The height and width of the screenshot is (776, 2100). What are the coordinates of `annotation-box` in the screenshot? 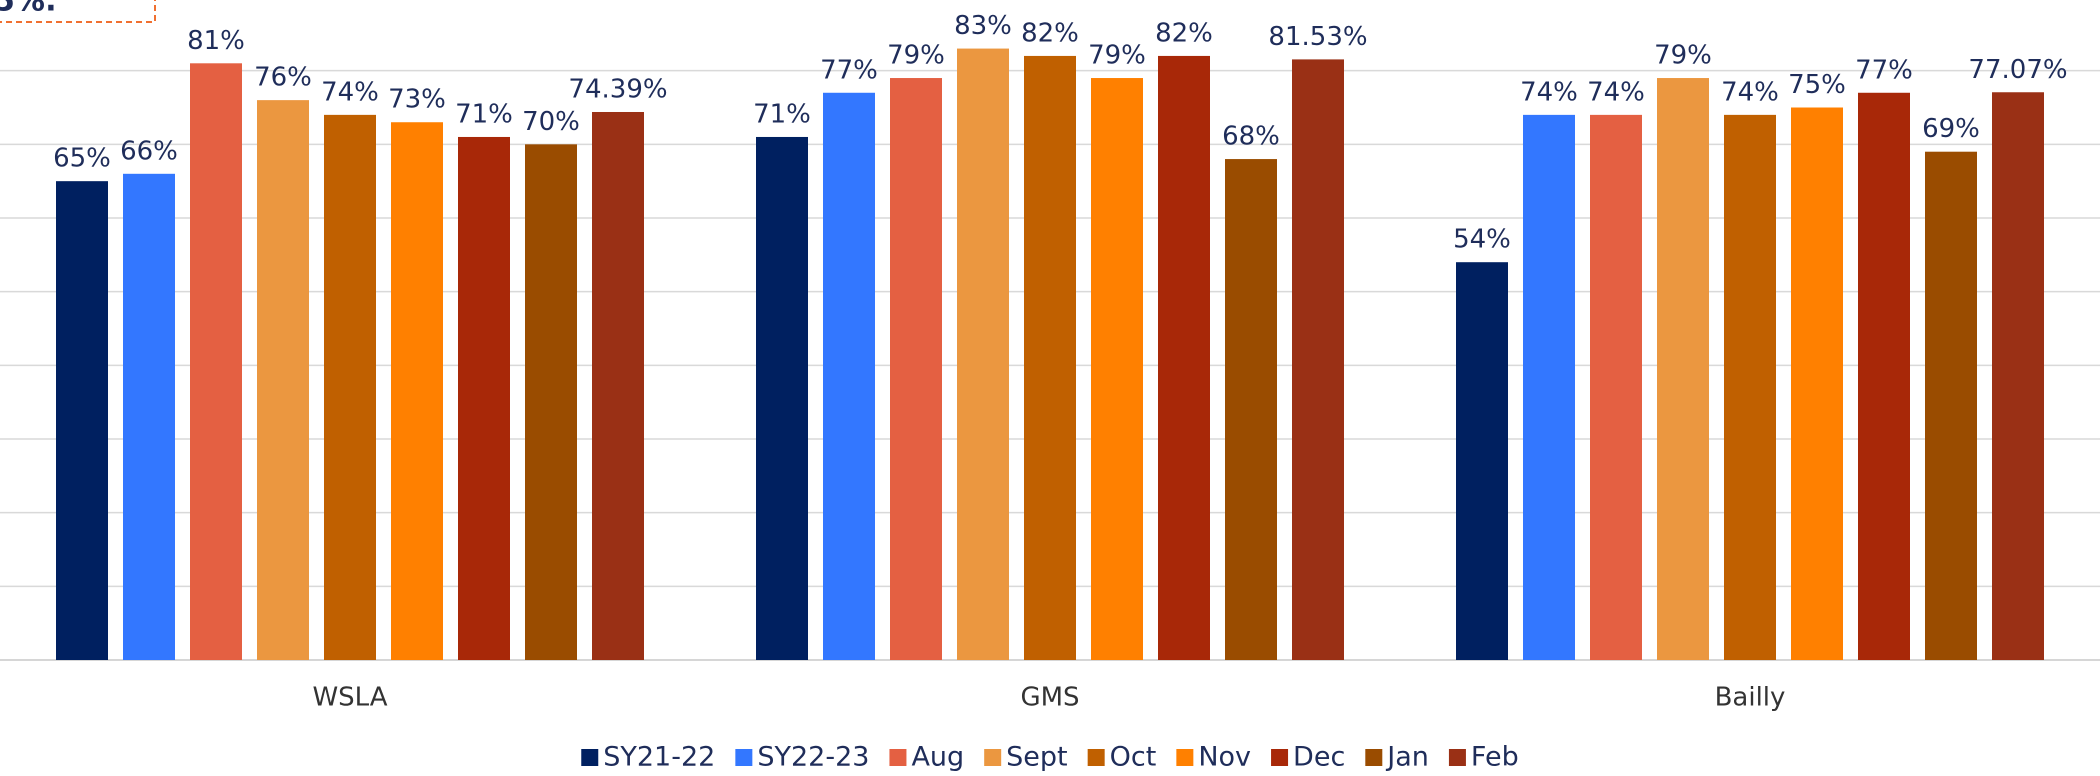 It's located at (78, 11).